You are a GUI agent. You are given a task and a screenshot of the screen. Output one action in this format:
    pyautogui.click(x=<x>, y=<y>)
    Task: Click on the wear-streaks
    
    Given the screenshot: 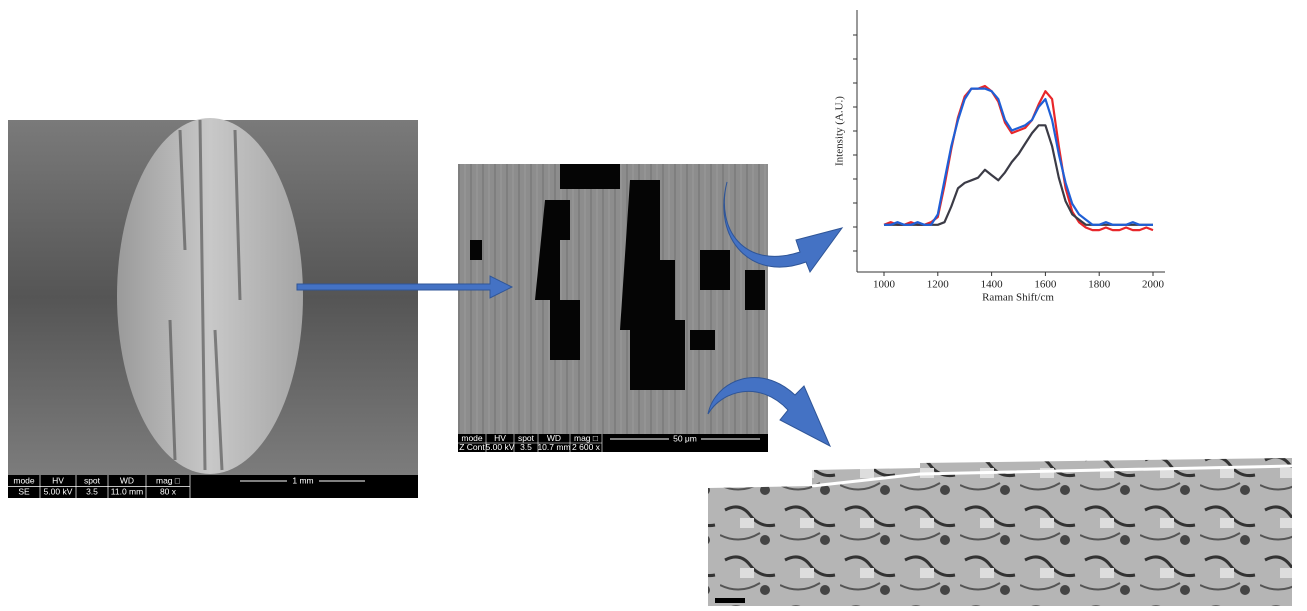 What is the action you would take?
    pyautogui.click(x=205, y=295)
    